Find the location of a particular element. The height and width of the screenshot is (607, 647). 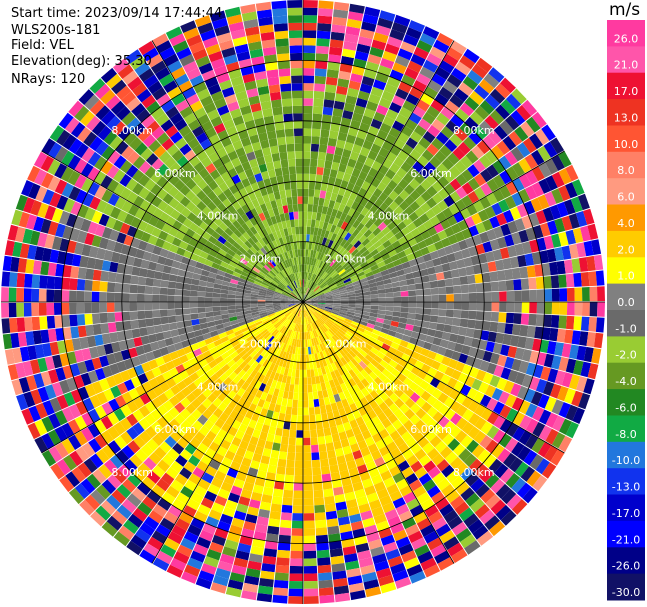

range-ring-label: 4.00km is located at coordinates (389, 386).